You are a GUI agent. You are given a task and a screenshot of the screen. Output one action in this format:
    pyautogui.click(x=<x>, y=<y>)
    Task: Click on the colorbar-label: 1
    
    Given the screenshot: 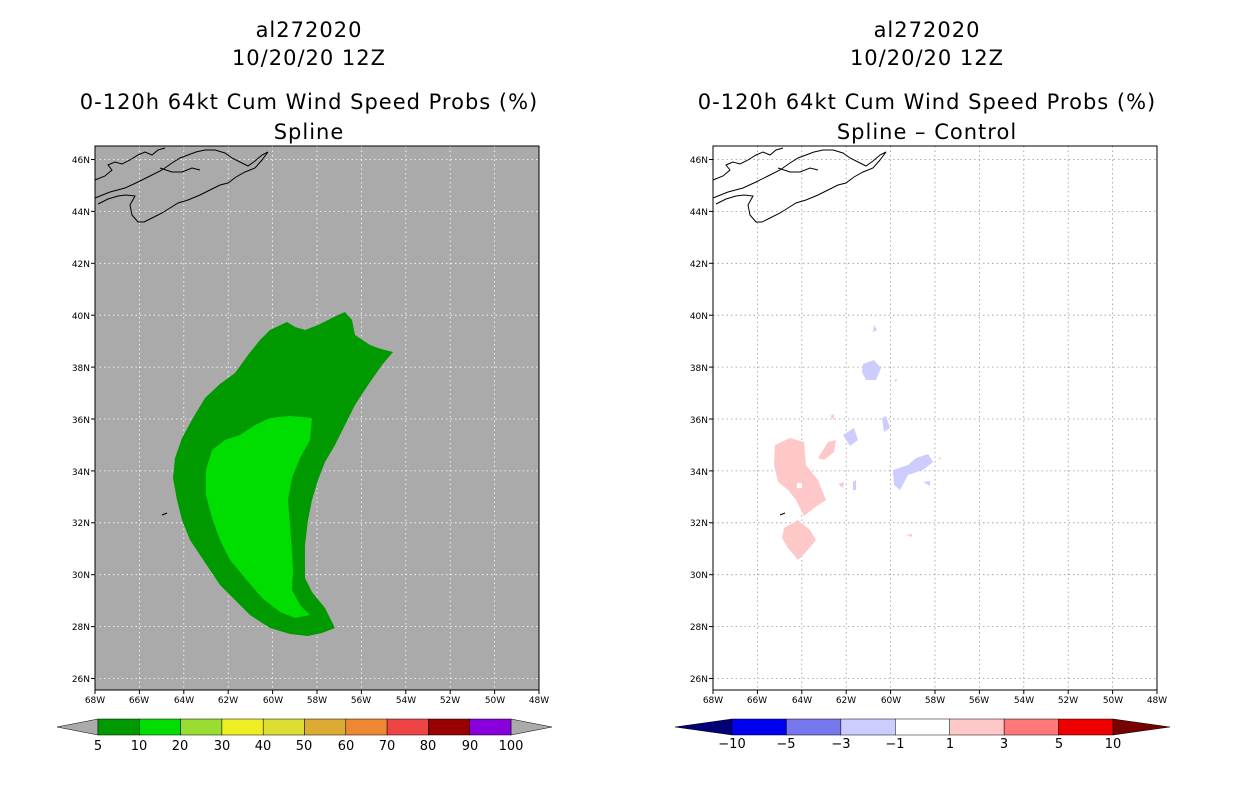 What is the action you would take?
    pyautogui.click(x=950, y=744)
    